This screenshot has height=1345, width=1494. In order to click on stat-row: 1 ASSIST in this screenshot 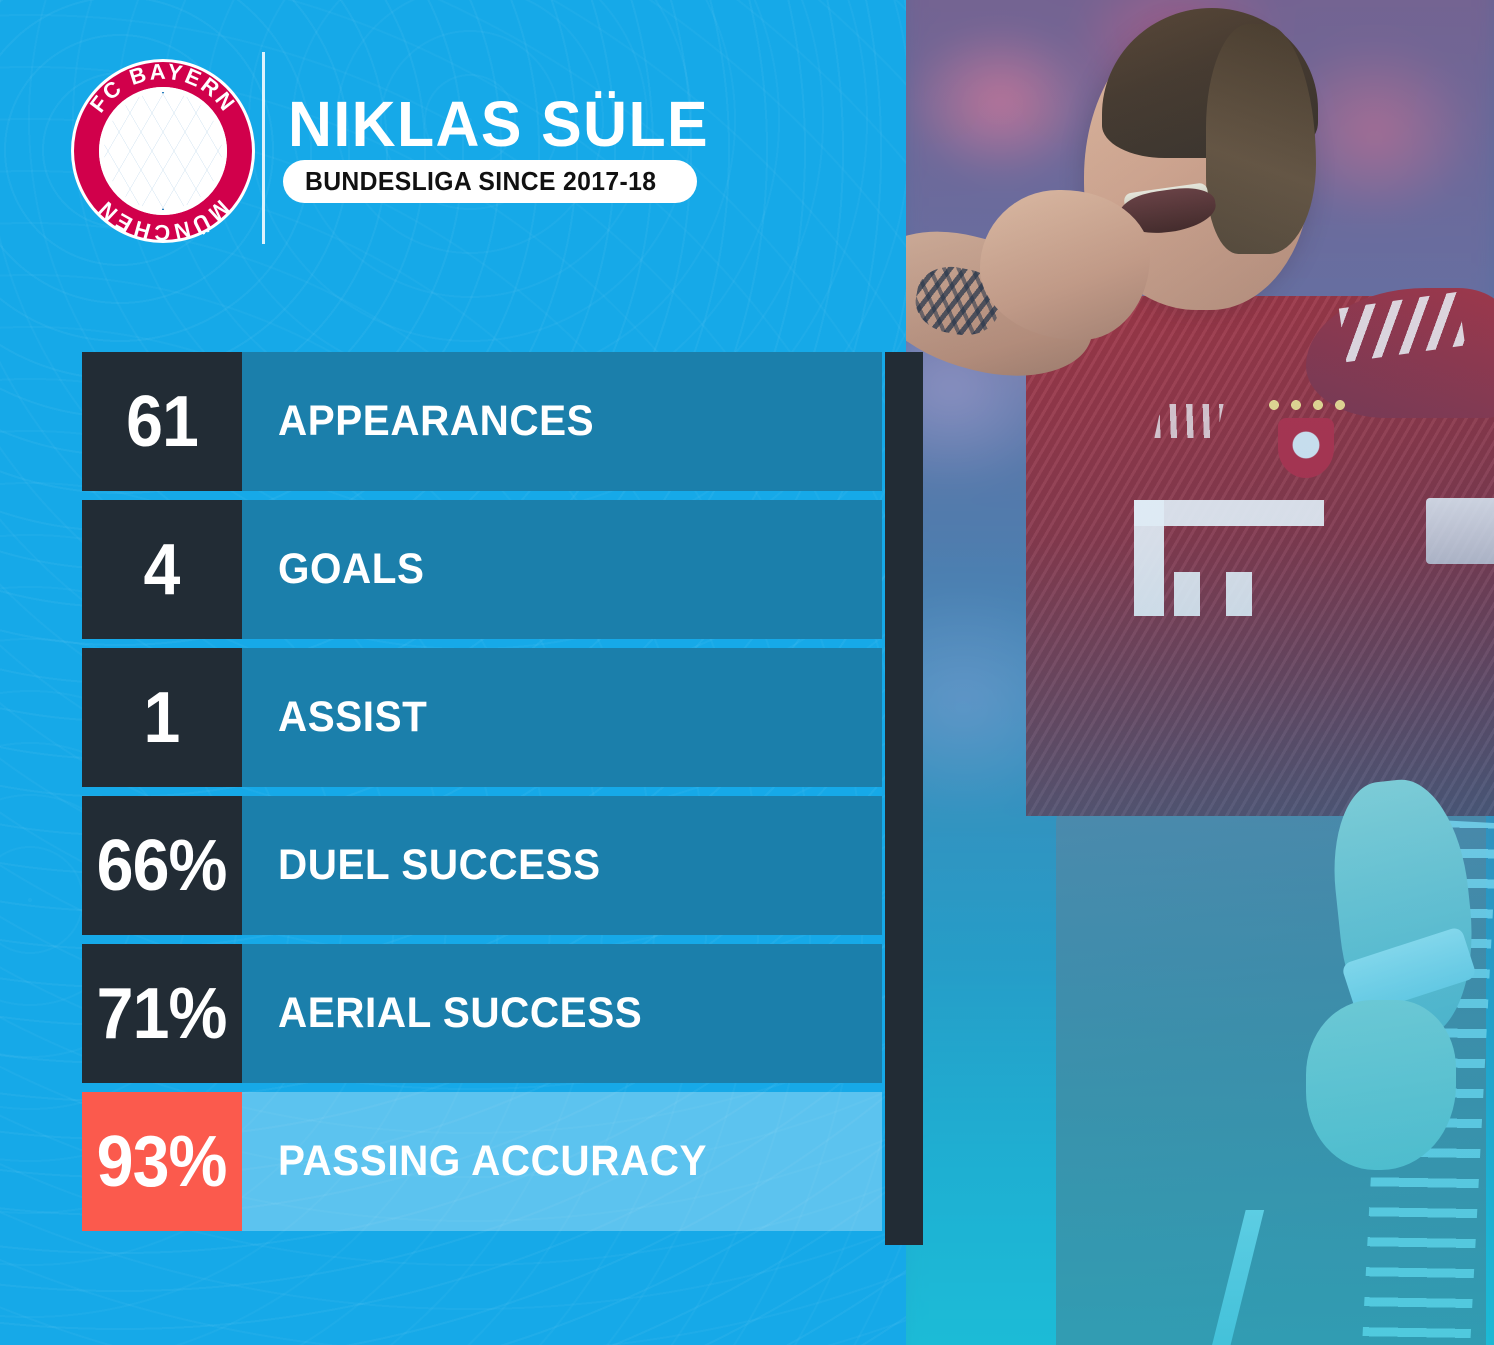, I will do `click(482, 717)`.